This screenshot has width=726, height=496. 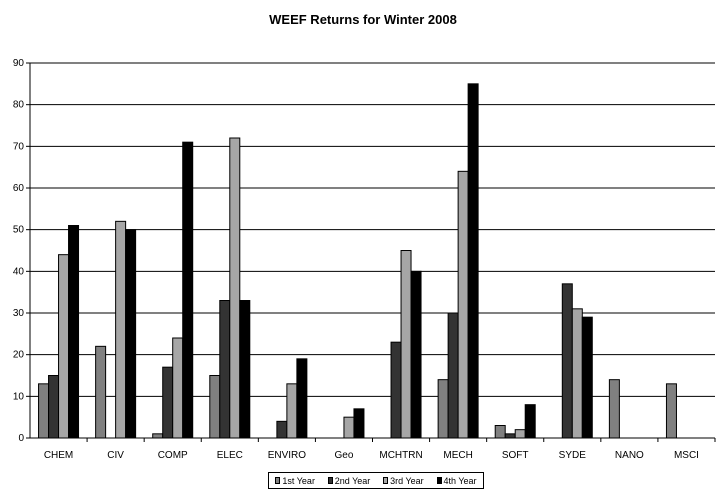 What do you see at coordinates (115, 455) in the screenshot?
I see `x-tick-label: CIV` at bounding box center [115, 455].